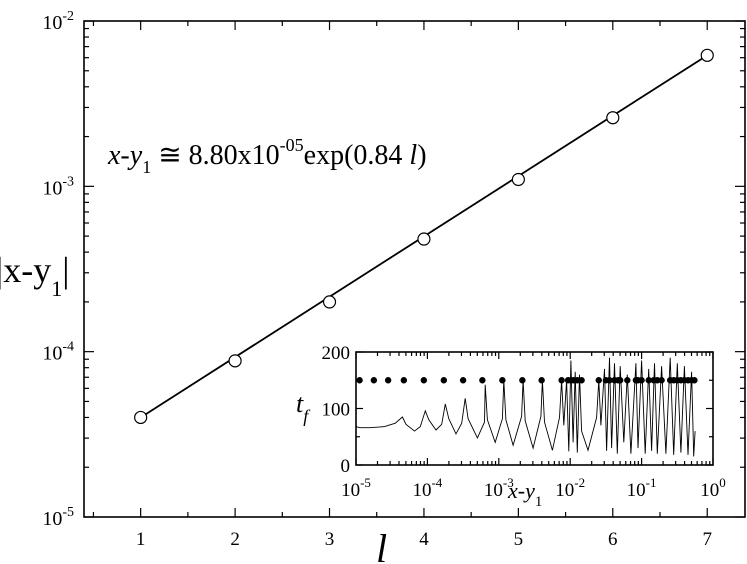 Image resolution: width=747 pixels, height=564 pixels. I want to click on main-y-tick-label: 10⁻², so click(58, 21).